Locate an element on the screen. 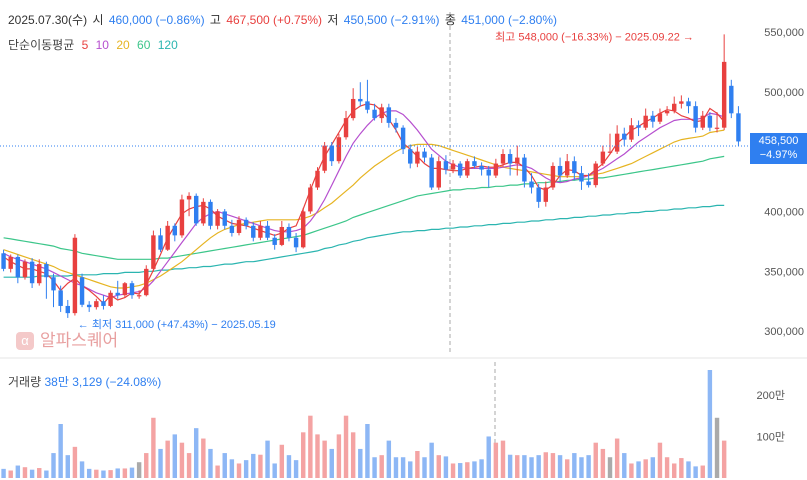 Image resolution: width=807 pixels, height=480 pixels. volume-tick-label: 200만 is located at coordinates (771, 395).